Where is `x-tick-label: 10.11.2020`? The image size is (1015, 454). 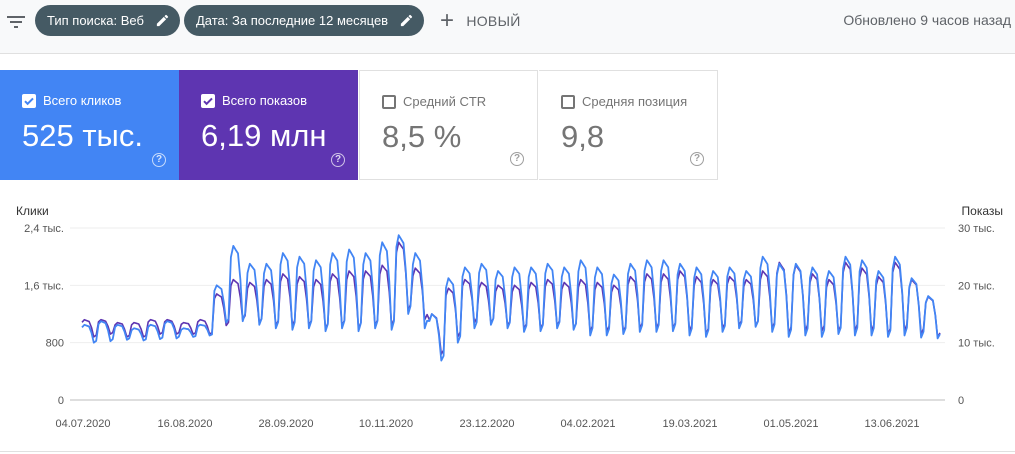 x-tick-label: 10.11.2020 is located at coordinates (386, 424).